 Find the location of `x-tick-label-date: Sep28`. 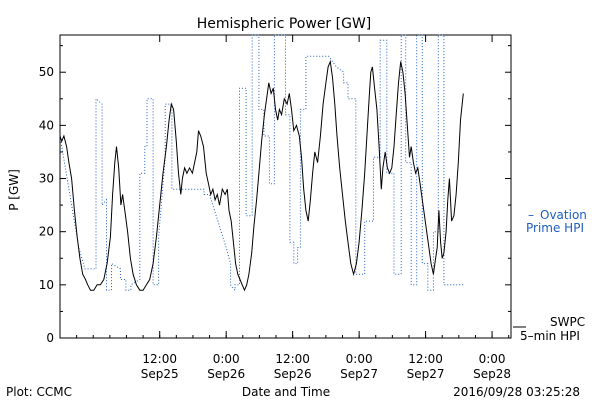

x-tick-label-date: Sep28 is located at coordinates (492, 374).